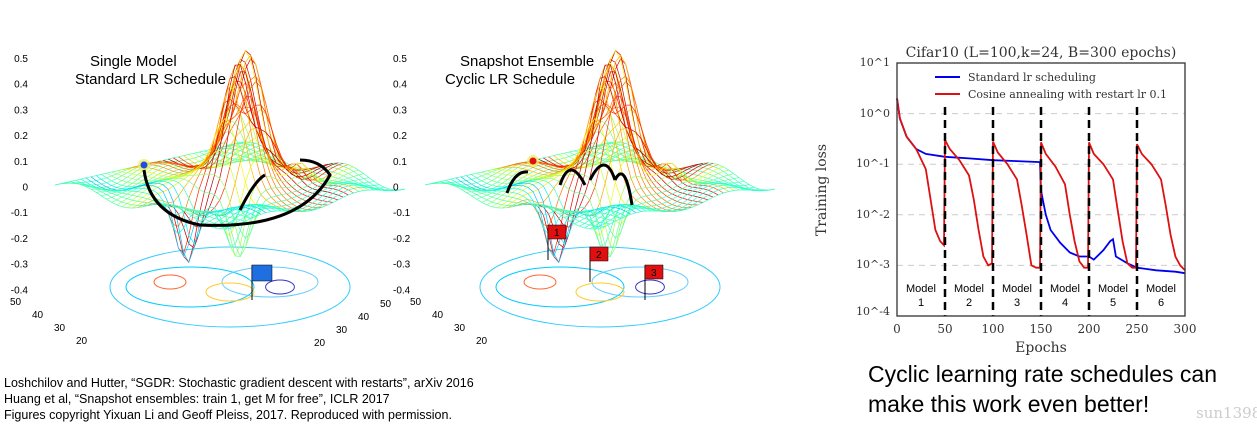  What do you see at coordinates (873, 163) in the screenshot?
I see `y-tick-label: 10^-1` at bounding box center [873, 163].